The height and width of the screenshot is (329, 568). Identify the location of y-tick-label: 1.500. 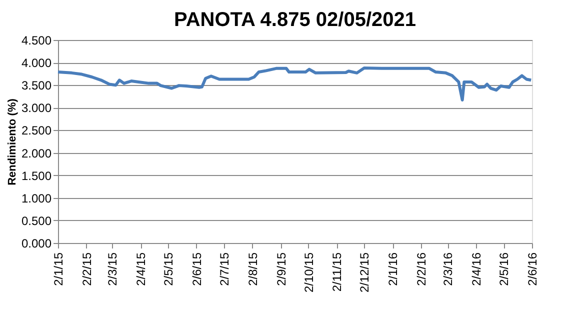
(36, 175).